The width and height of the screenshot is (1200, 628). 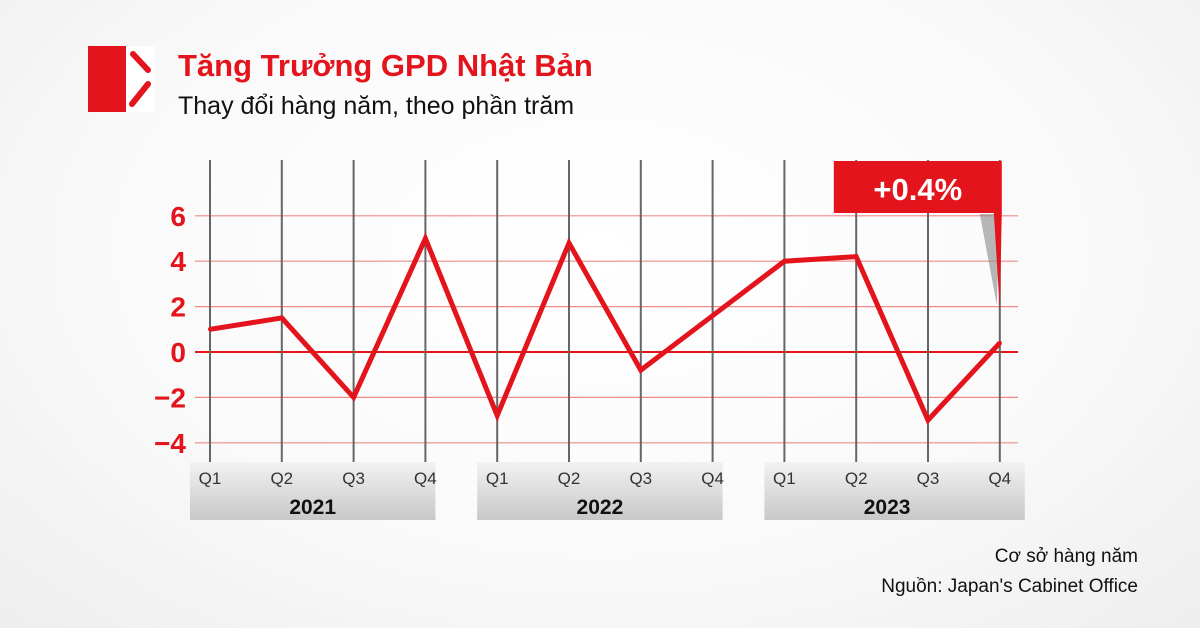 I want to click on year-label: 2021, so click(x=312, y=507).